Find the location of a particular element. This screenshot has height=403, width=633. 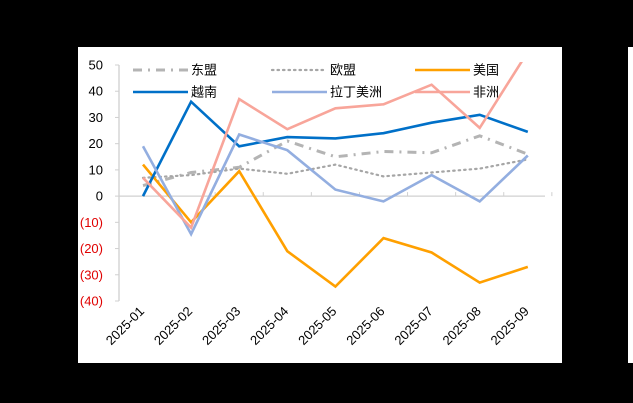

legend-label: 美国 is located at coordinates (486, 71).